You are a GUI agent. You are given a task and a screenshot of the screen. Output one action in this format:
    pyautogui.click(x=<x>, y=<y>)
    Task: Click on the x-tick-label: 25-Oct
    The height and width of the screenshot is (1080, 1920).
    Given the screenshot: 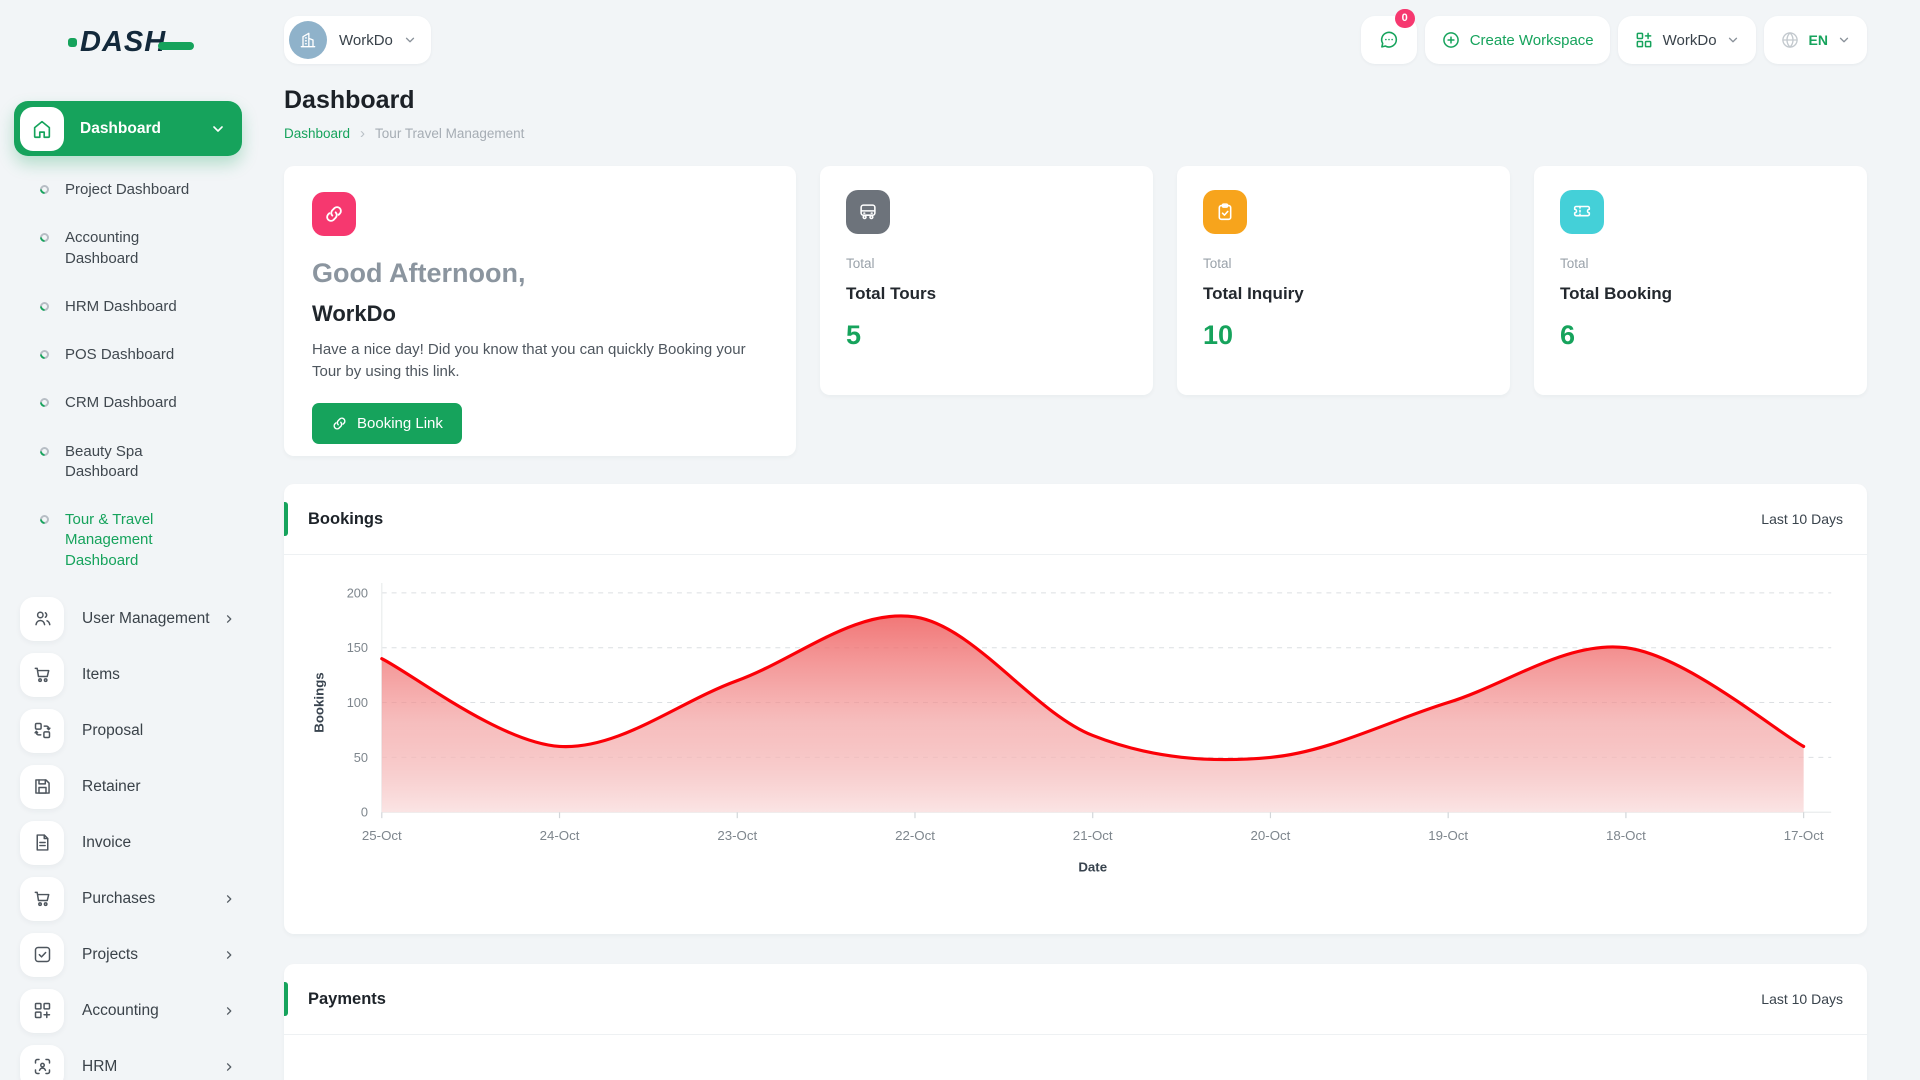 What is the action you would take?
    pyautogui.click(x=382, y=835)
    